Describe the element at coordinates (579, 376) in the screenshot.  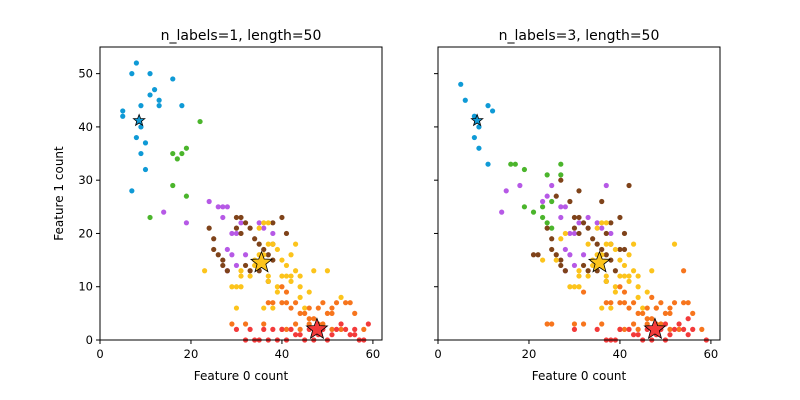
I see `x-axis-label: Feature 0 count` at that location.